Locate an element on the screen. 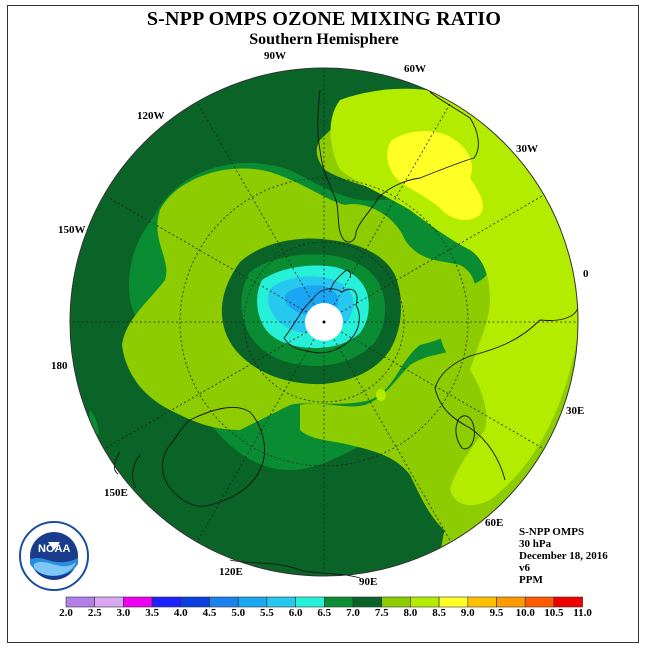  info-version: v6 is located at coordinates (524, 568).